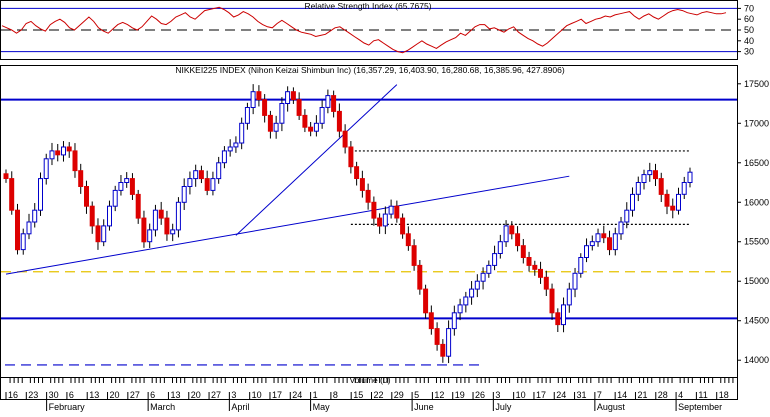  Describe the element at coordinates (67, 407) in the screenshot. I see `x-month-label: February` at that location.